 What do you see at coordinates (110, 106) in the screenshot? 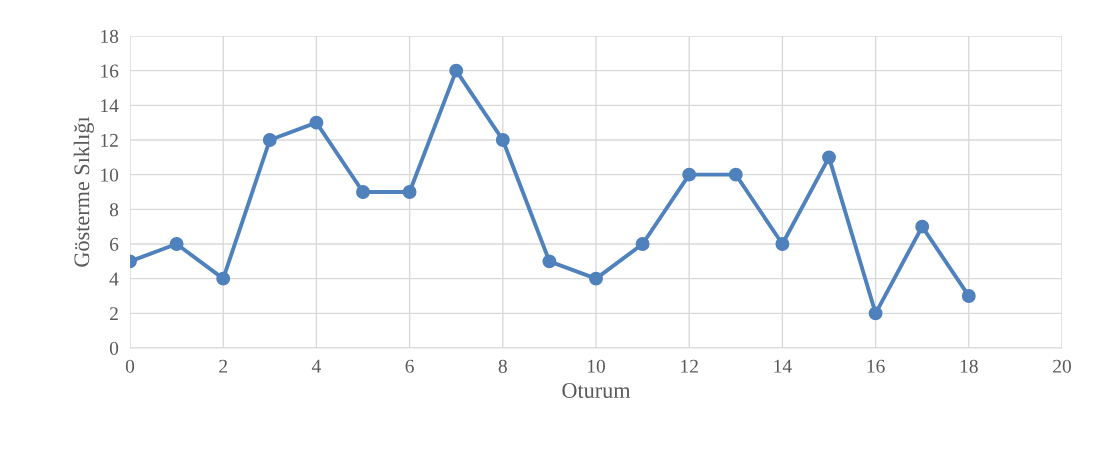
I see `y-tick-label: 14` at bounding box center [110, 106].